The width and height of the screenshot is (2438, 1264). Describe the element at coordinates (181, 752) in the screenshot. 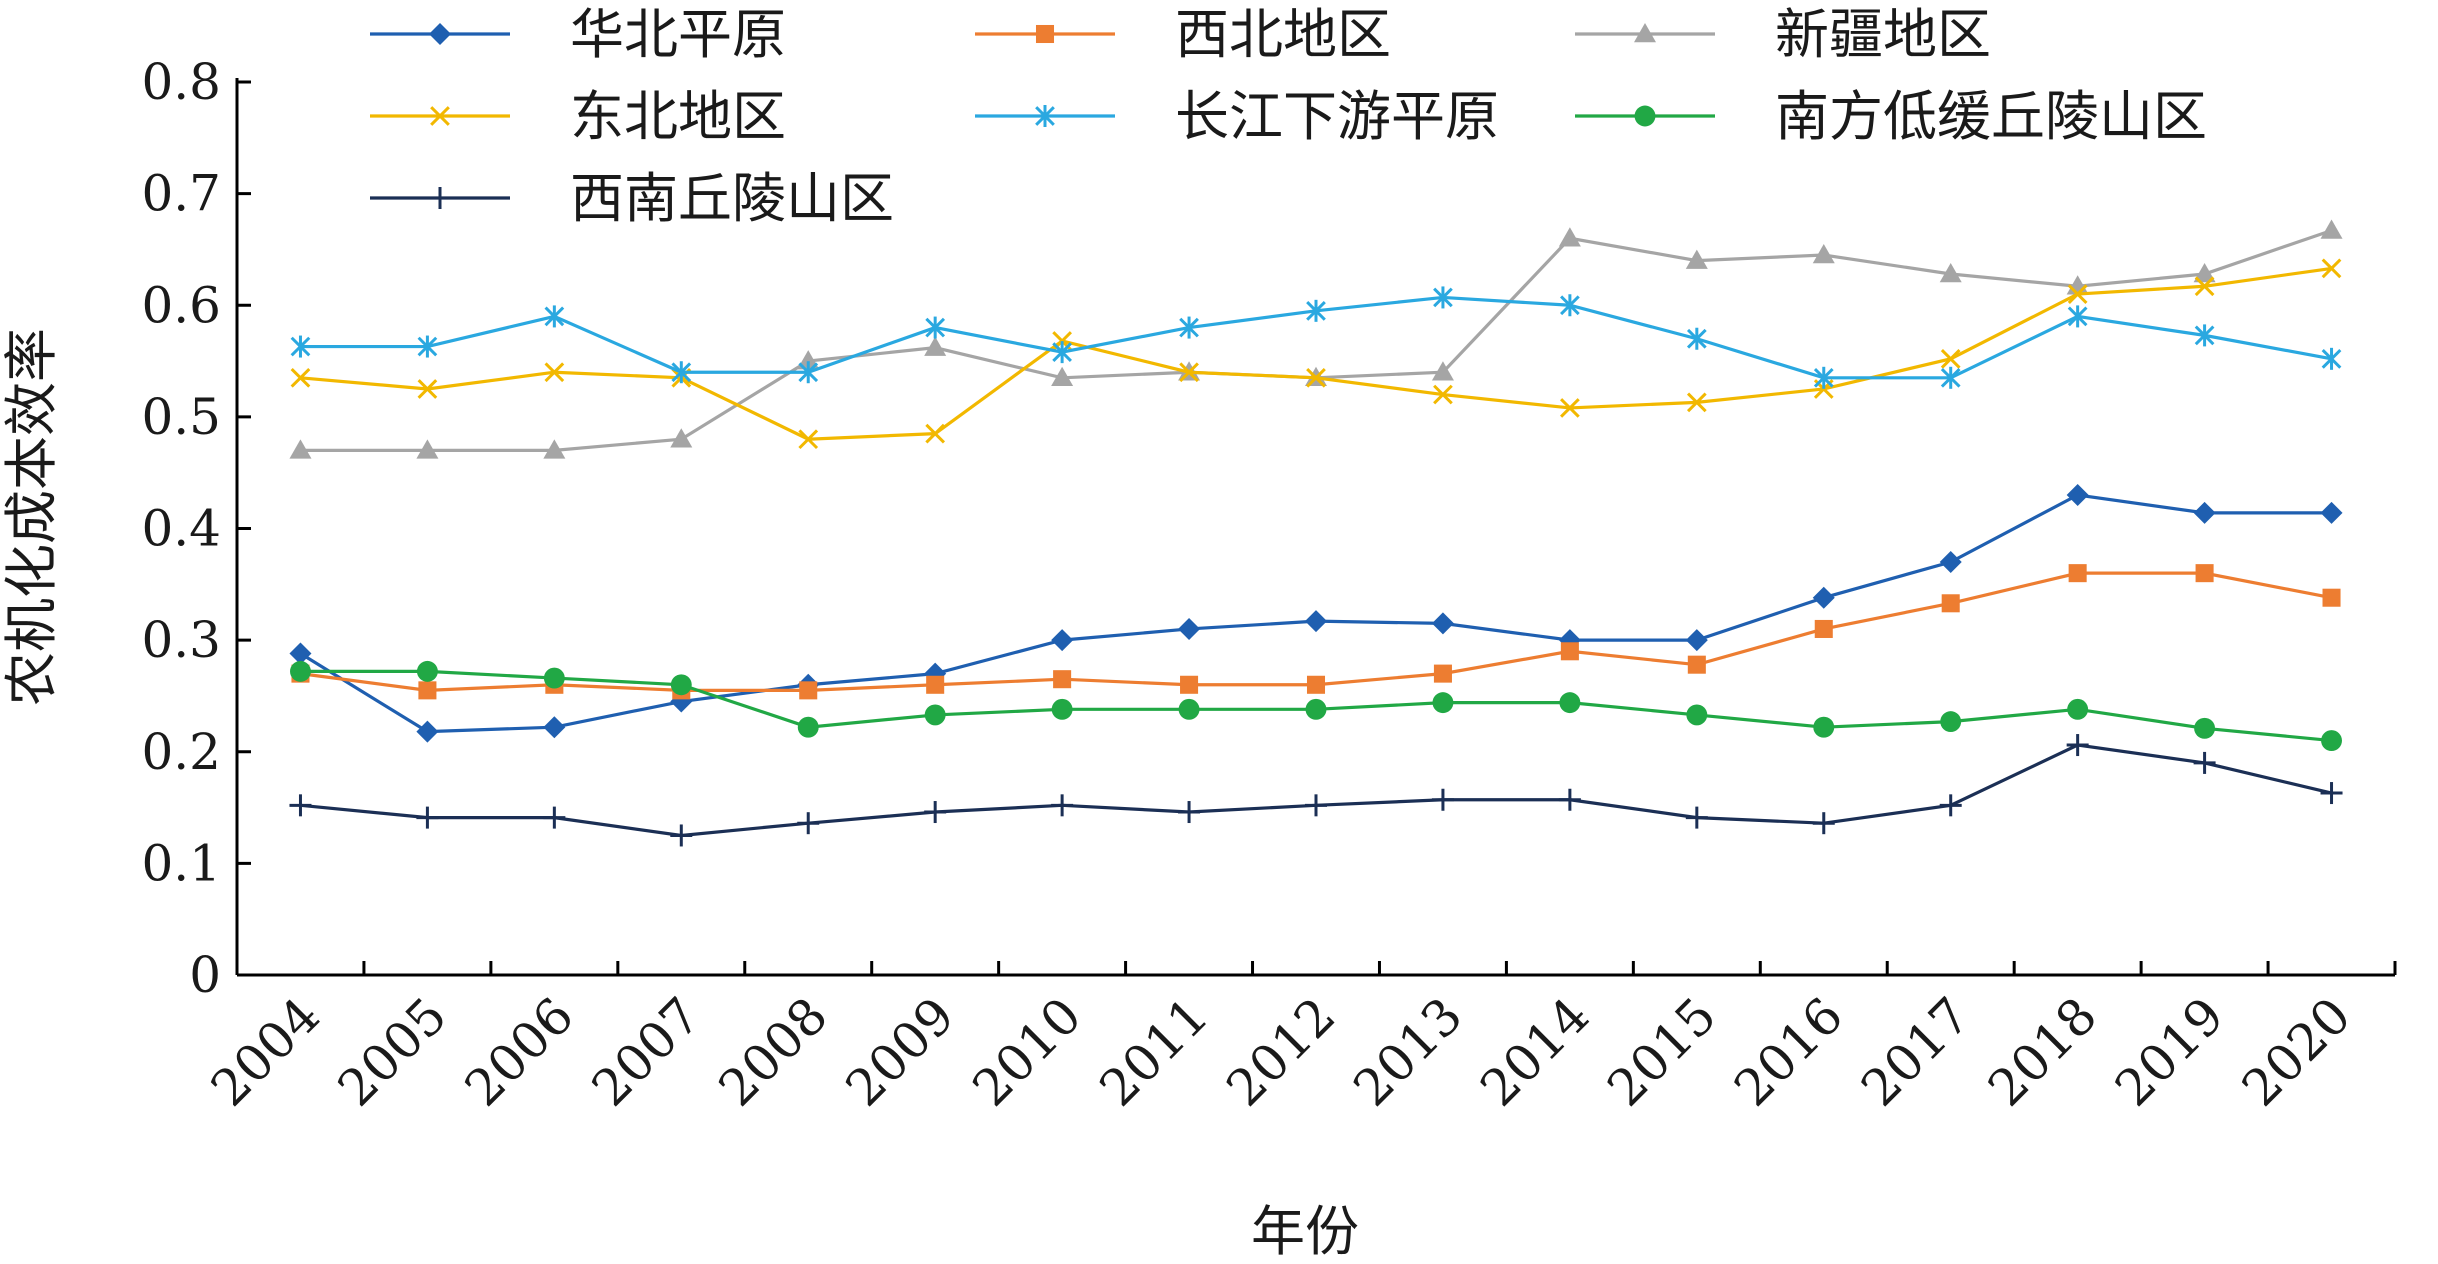

I see `y-tick-label: 0.2` at that location.